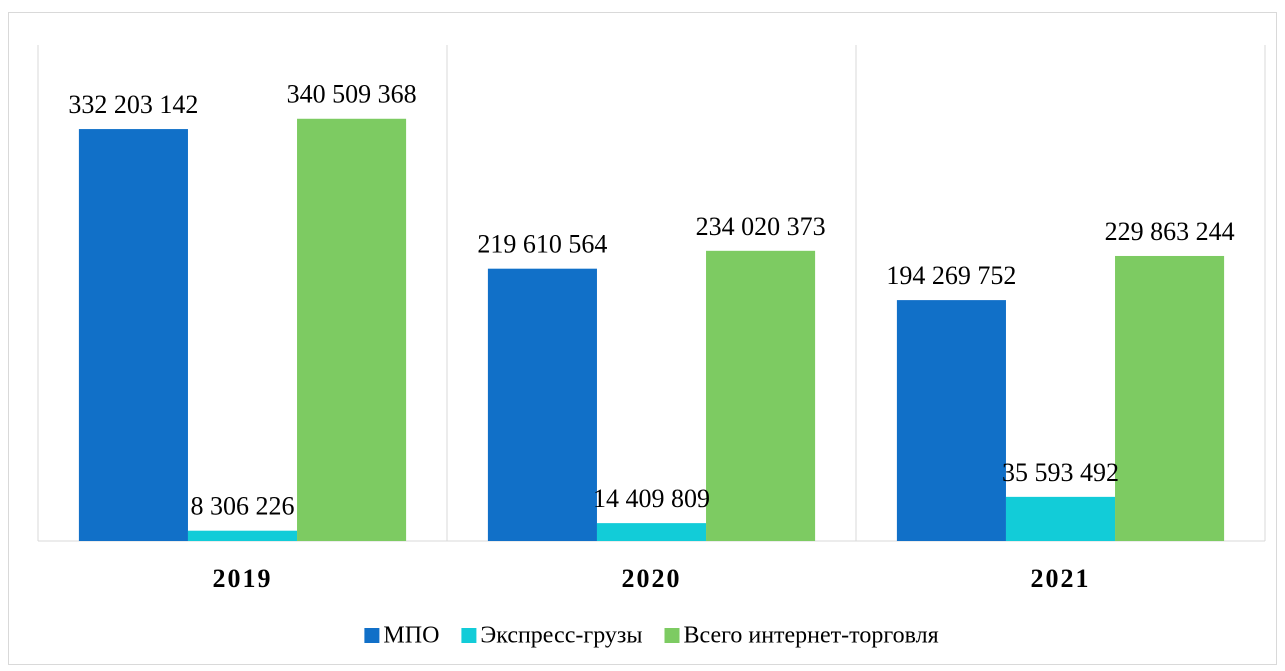 The width and height of the screenshot is (1285, 671). What do you see at coordinates (411, 636) in the screenshot?
I see `legend-label: МПО` at bounding box center [411, 636].